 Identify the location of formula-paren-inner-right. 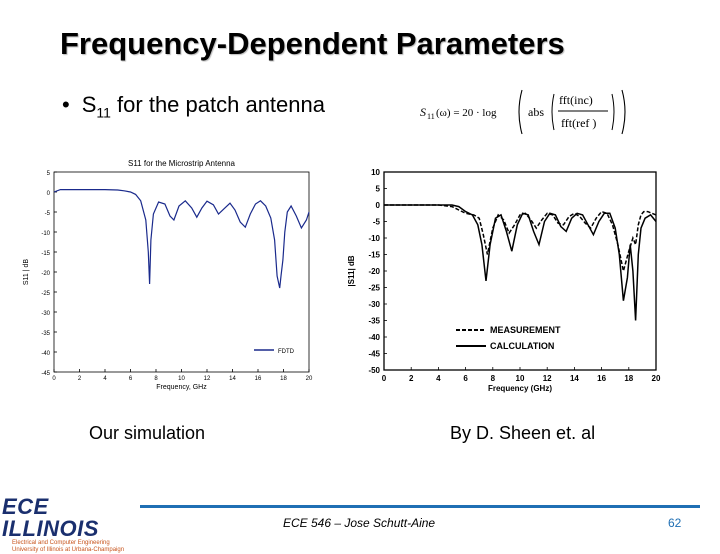
(613, 112).